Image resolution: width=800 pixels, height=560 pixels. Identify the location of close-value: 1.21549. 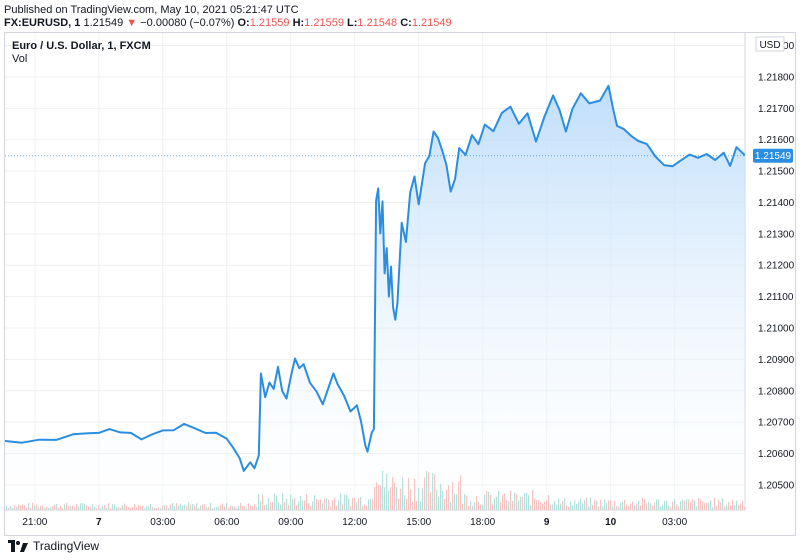
(431, 23).